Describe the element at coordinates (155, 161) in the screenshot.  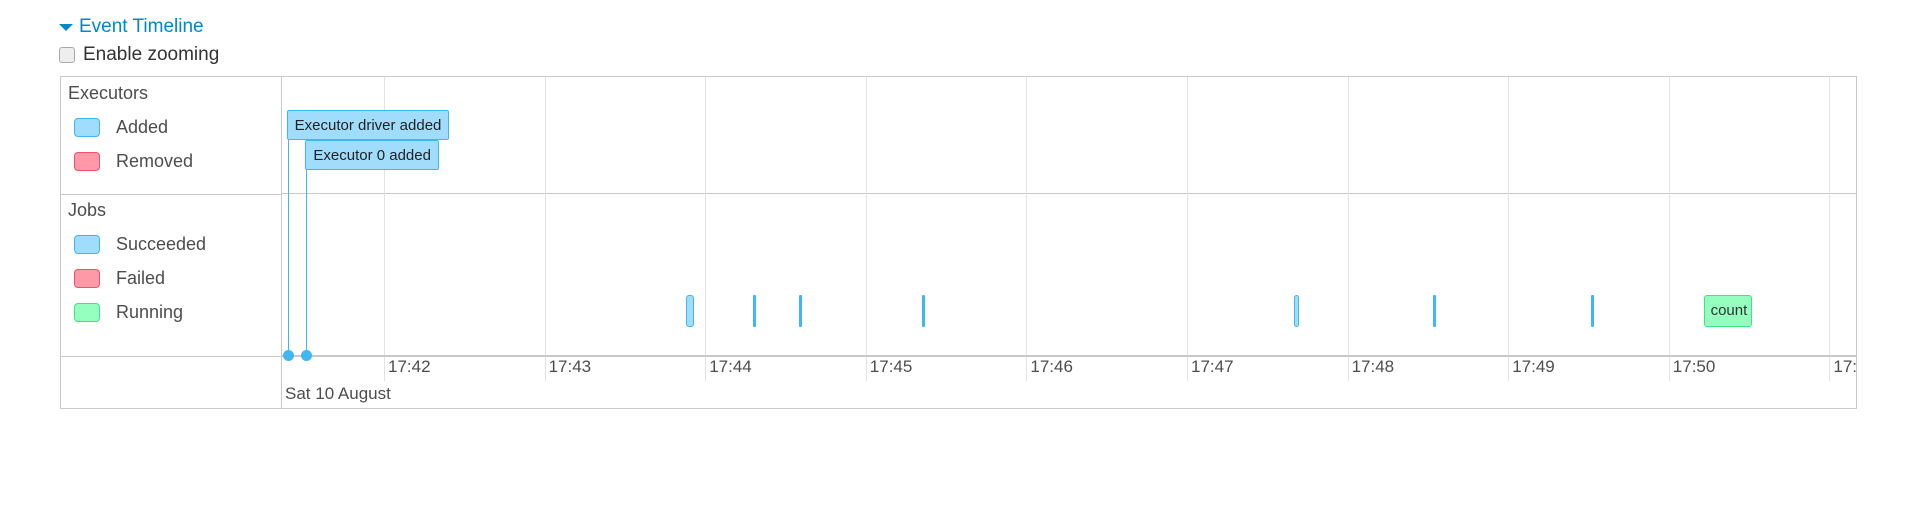
I see `legend-label: Removed` at that location.